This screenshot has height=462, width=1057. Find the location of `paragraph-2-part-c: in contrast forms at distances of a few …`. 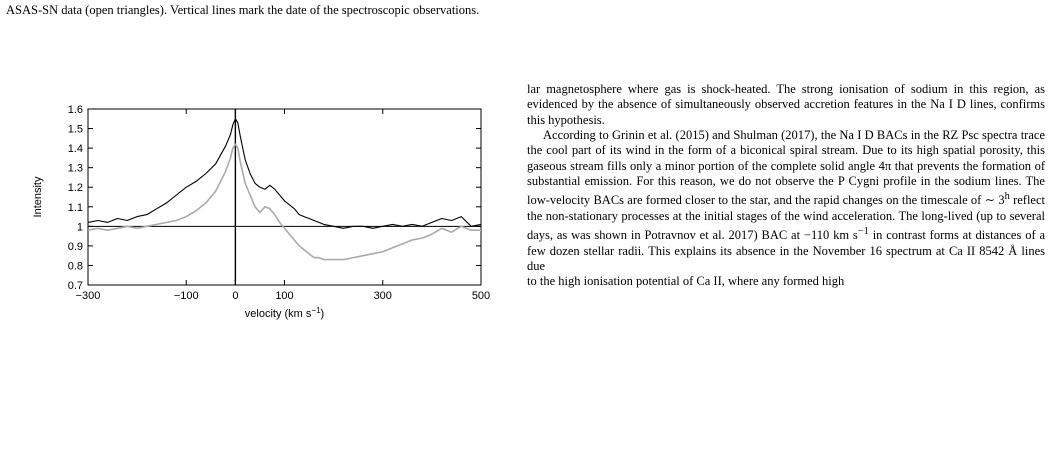

paragraph-2-part-c: in contrast forms at distances of a few … is located at coordinates (786, 251).